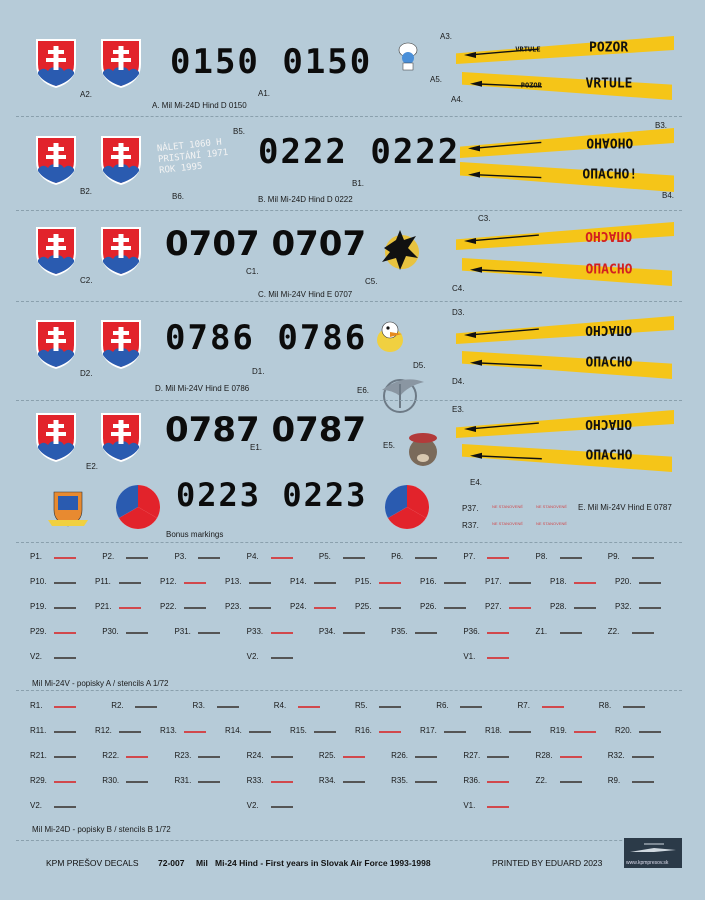 The image size is (705, 900). Describe the element at coordinates (117, 705) in the screenshot. I see `stencil-label: R2.` at that location.